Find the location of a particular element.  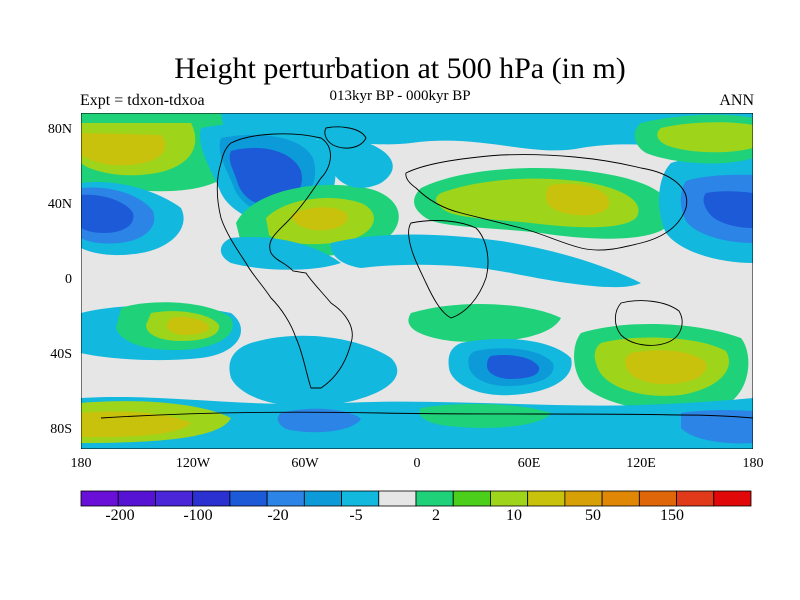

colorbar-label: -20 is located at coordinates (278, 515).